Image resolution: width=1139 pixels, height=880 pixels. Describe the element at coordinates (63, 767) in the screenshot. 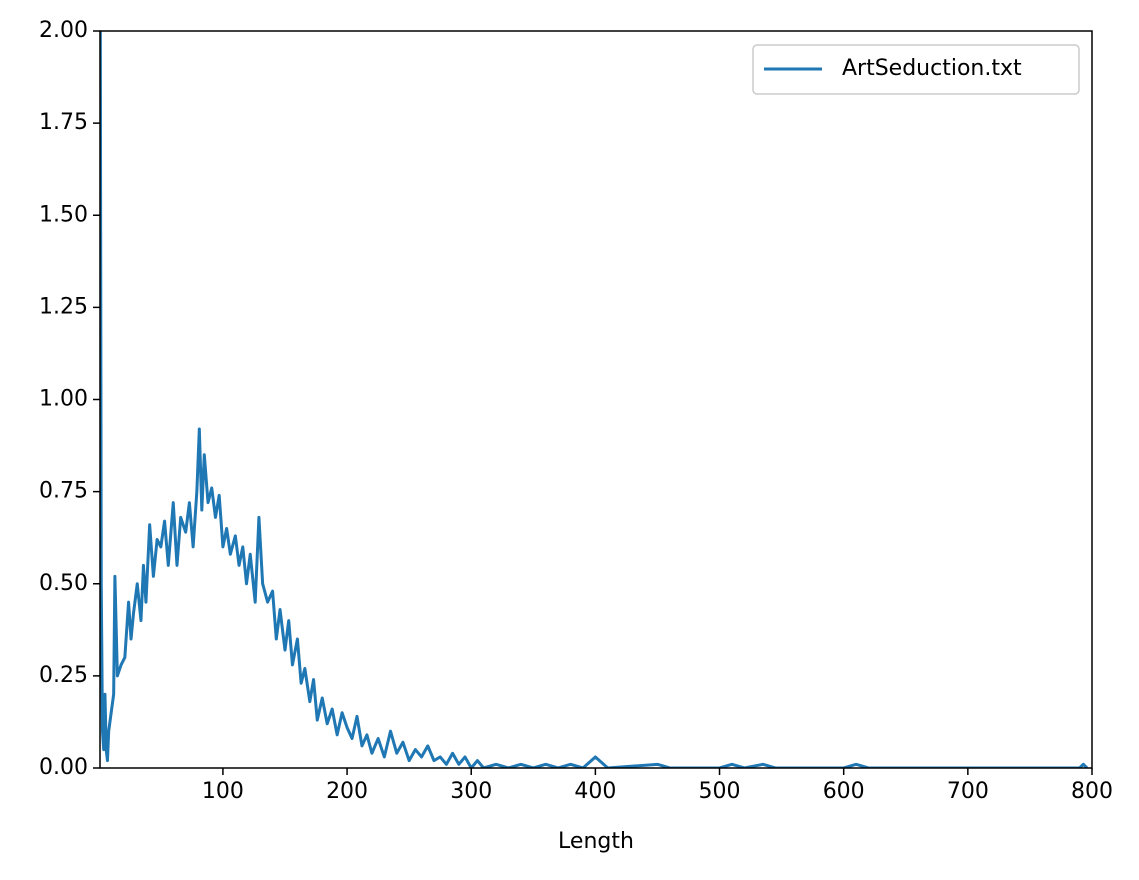

I see `y-tick-label: 0.00` at that location.